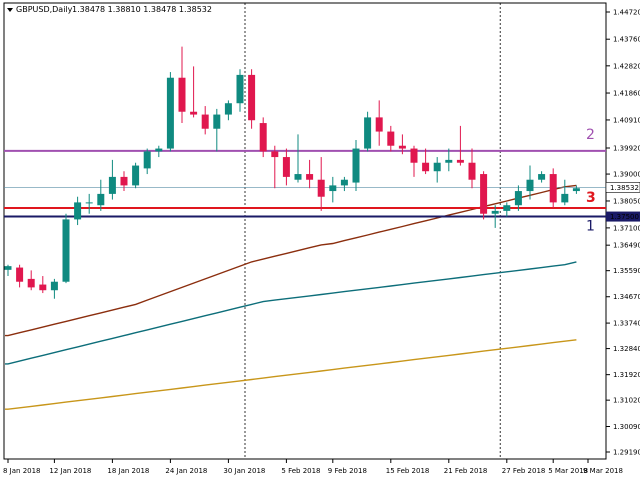 Image resolution: width=640 pixels, height=480 pixels. Describe the element at coordinates (44, 9) in the screenshot. I see `symbol-timeframe: GBPUSD,Daily` at that location.